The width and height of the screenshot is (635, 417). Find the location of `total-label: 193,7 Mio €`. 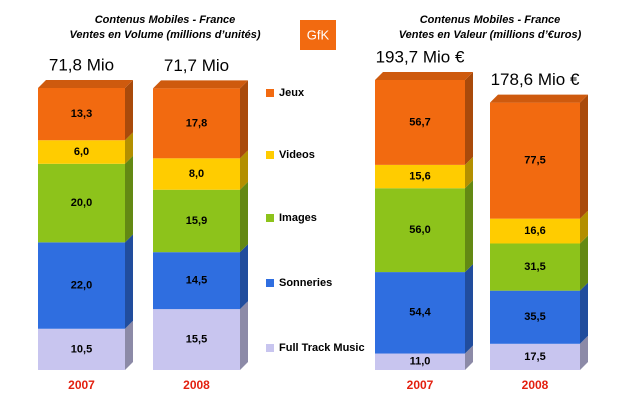

total-label: 193,7 Mio € is located at coordinates (420, 56).